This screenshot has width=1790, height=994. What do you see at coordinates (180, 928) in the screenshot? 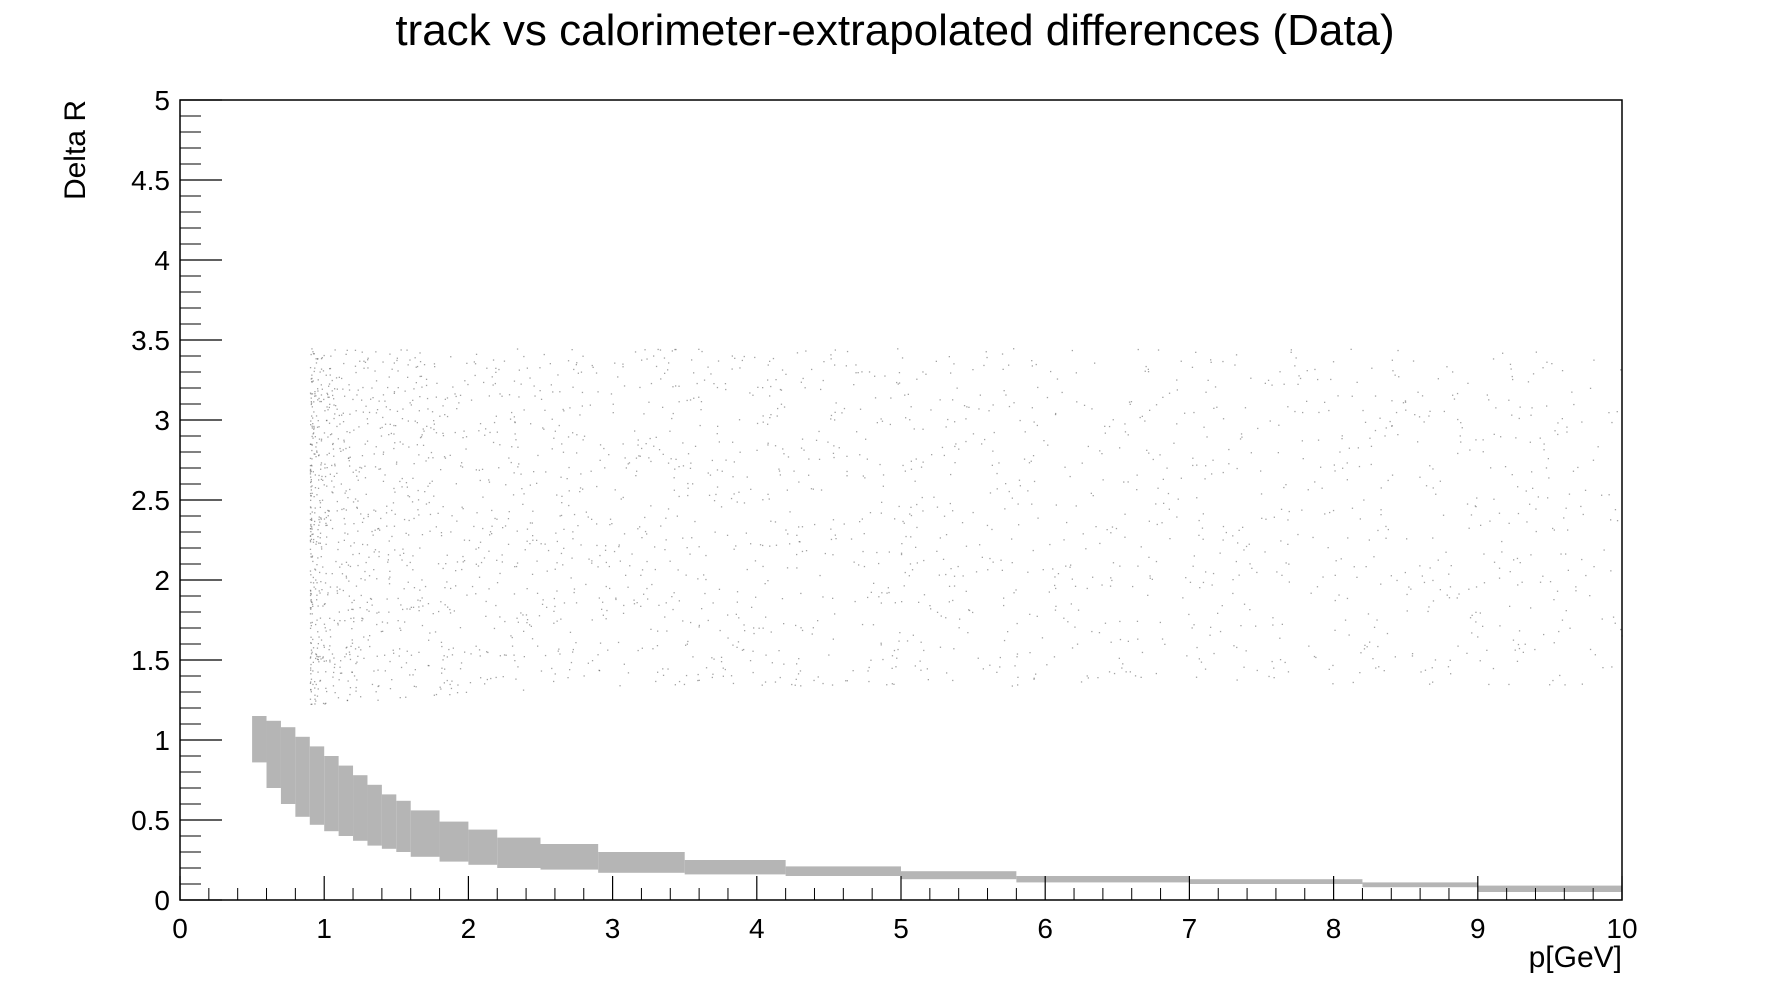
I see `x-tick-label: 0` at bounding box center [180, 928].